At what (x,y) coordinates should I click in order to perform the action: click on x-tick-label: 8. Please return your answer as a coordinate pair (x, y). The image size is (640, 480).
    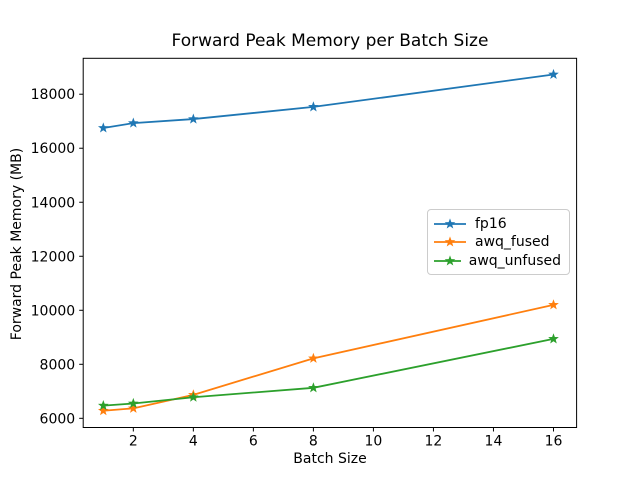
    Looking at the image, I should click on (313, 442).